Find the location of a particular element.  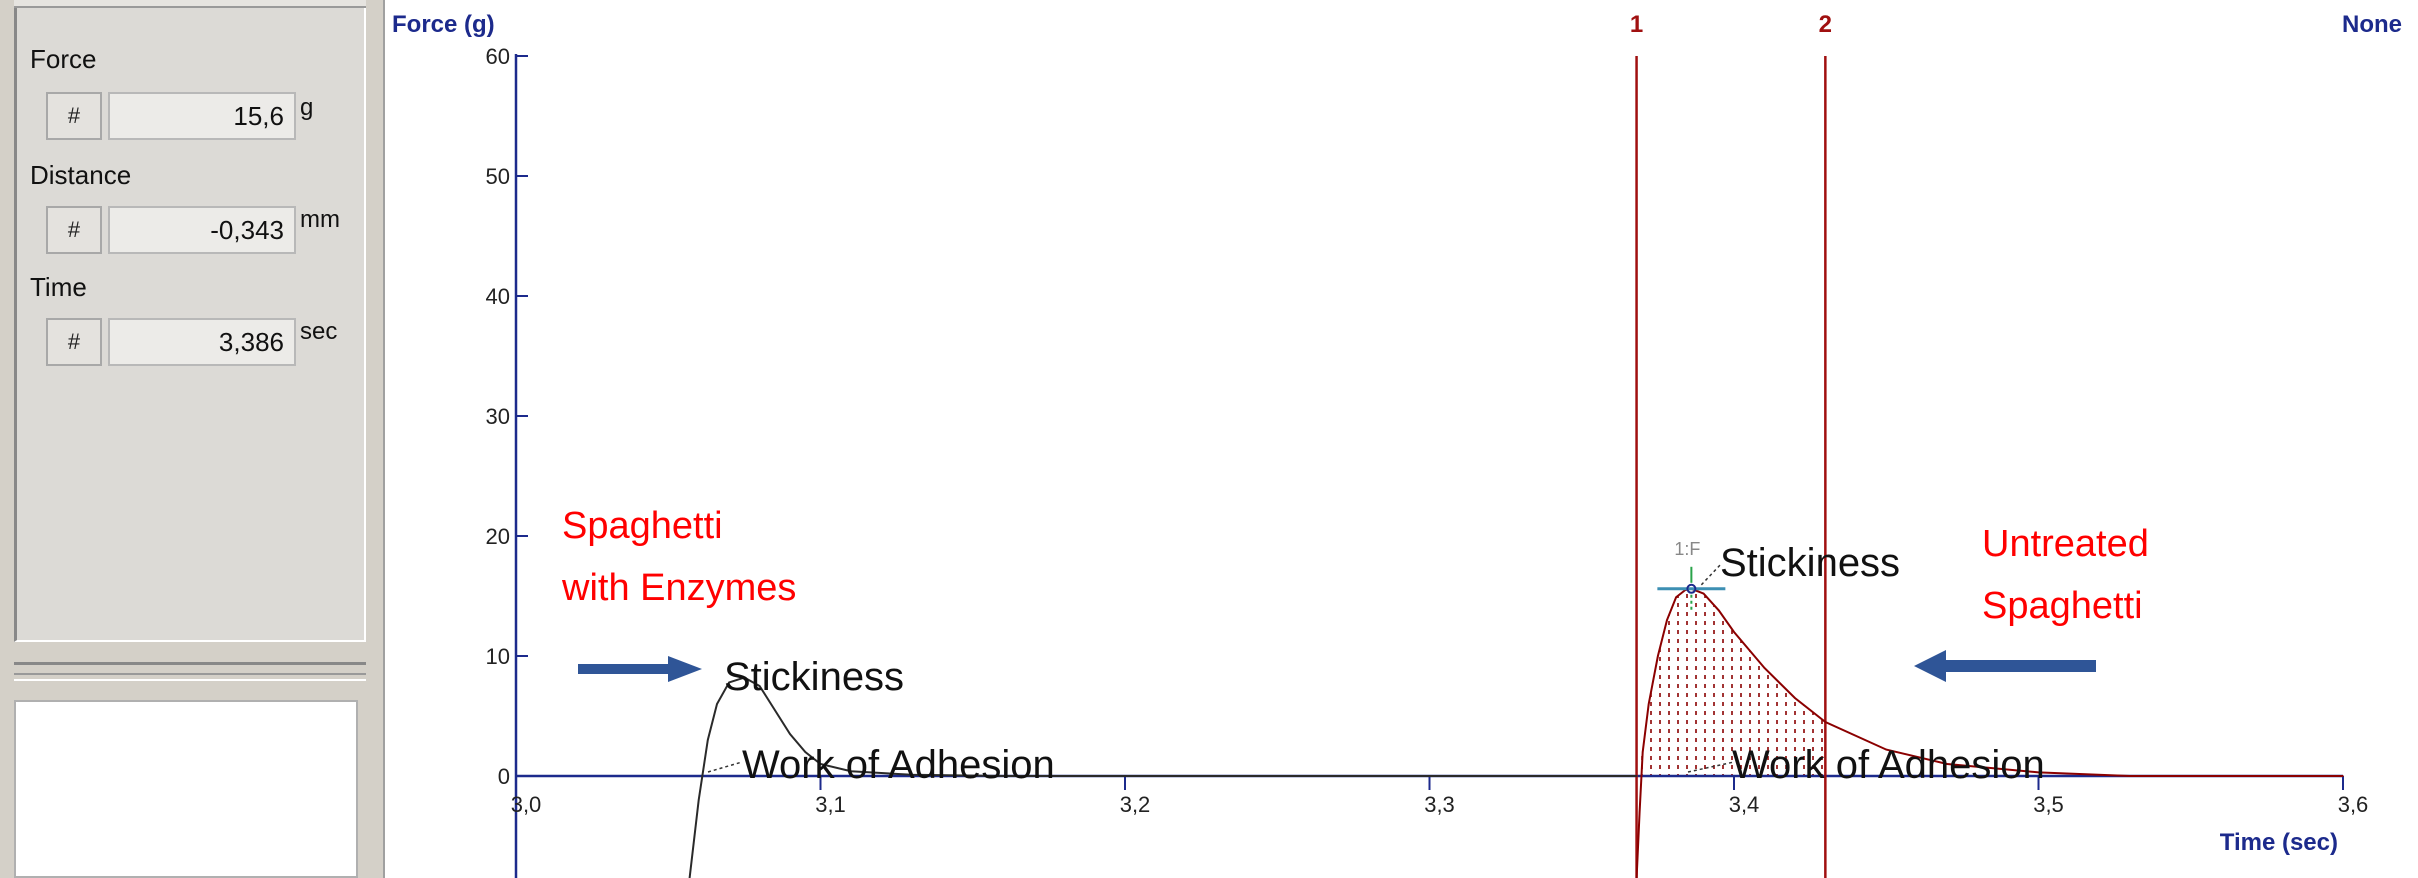

y-tick-label: 30 is located at coordinates (498, 416).